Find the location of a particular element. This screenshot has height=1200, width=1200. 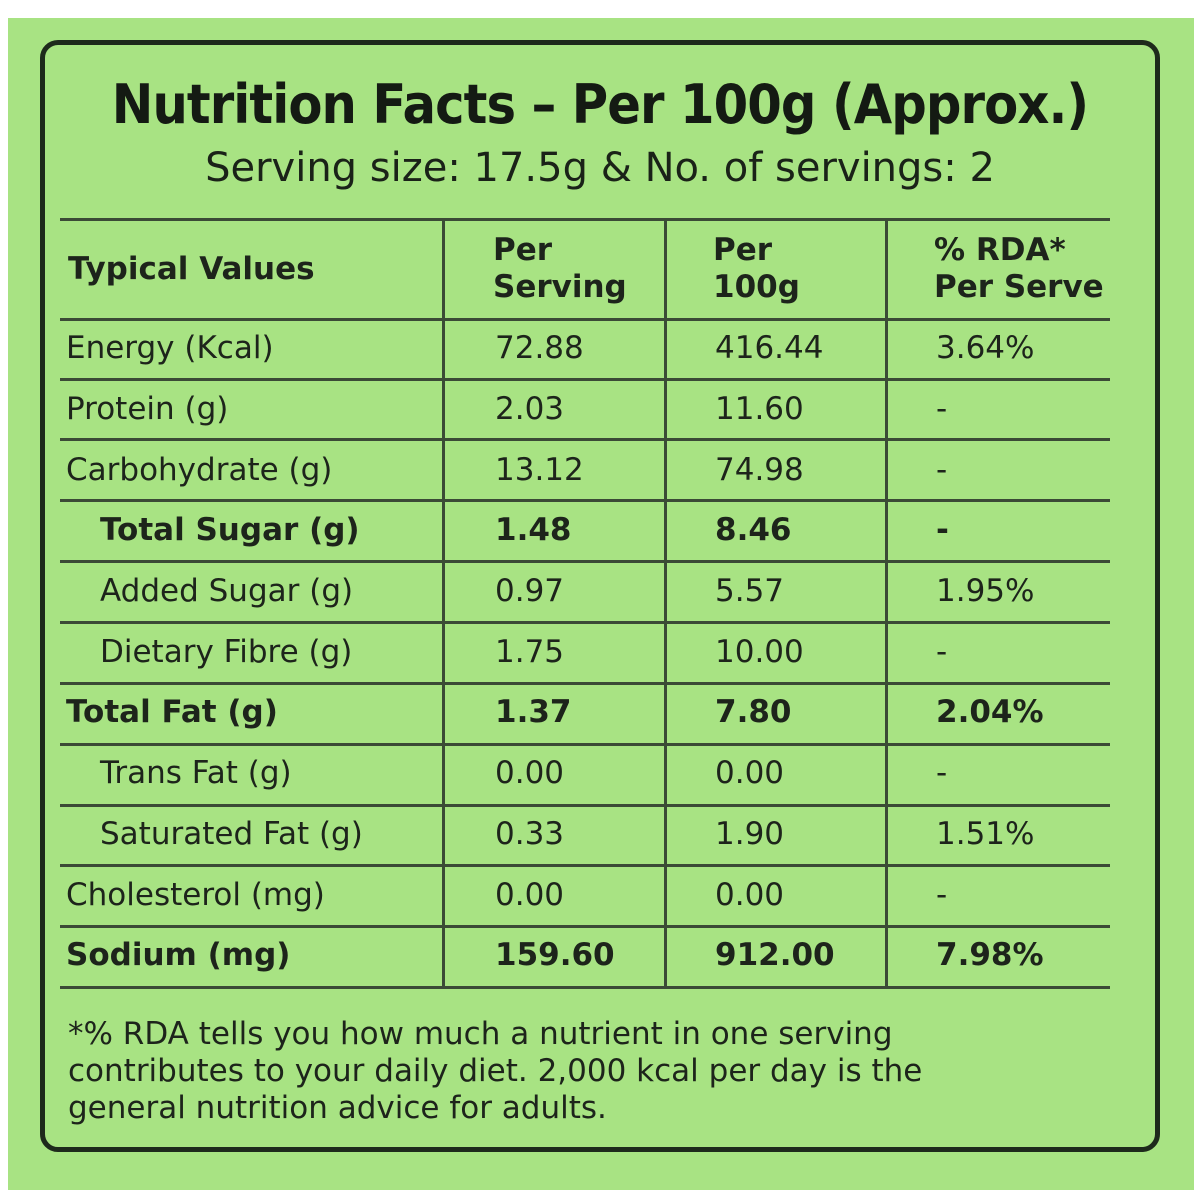

per-100g-value: 912.00 is located at coordinates (775, 955).